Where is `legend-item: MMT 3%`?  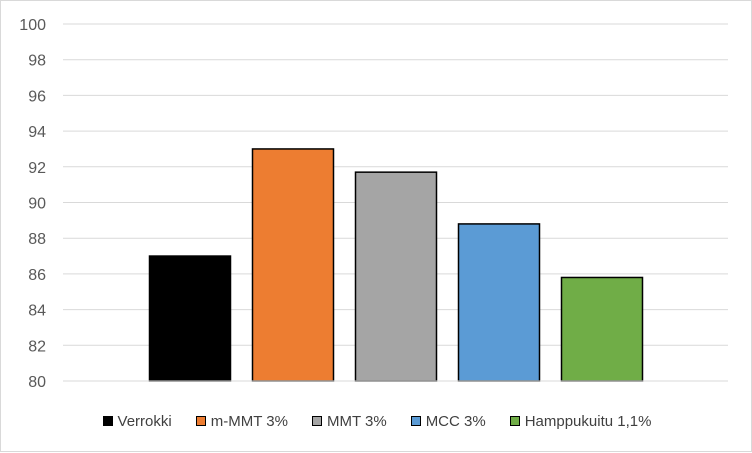 legend-item: MMT 3% is located at coordinates (349, 421).